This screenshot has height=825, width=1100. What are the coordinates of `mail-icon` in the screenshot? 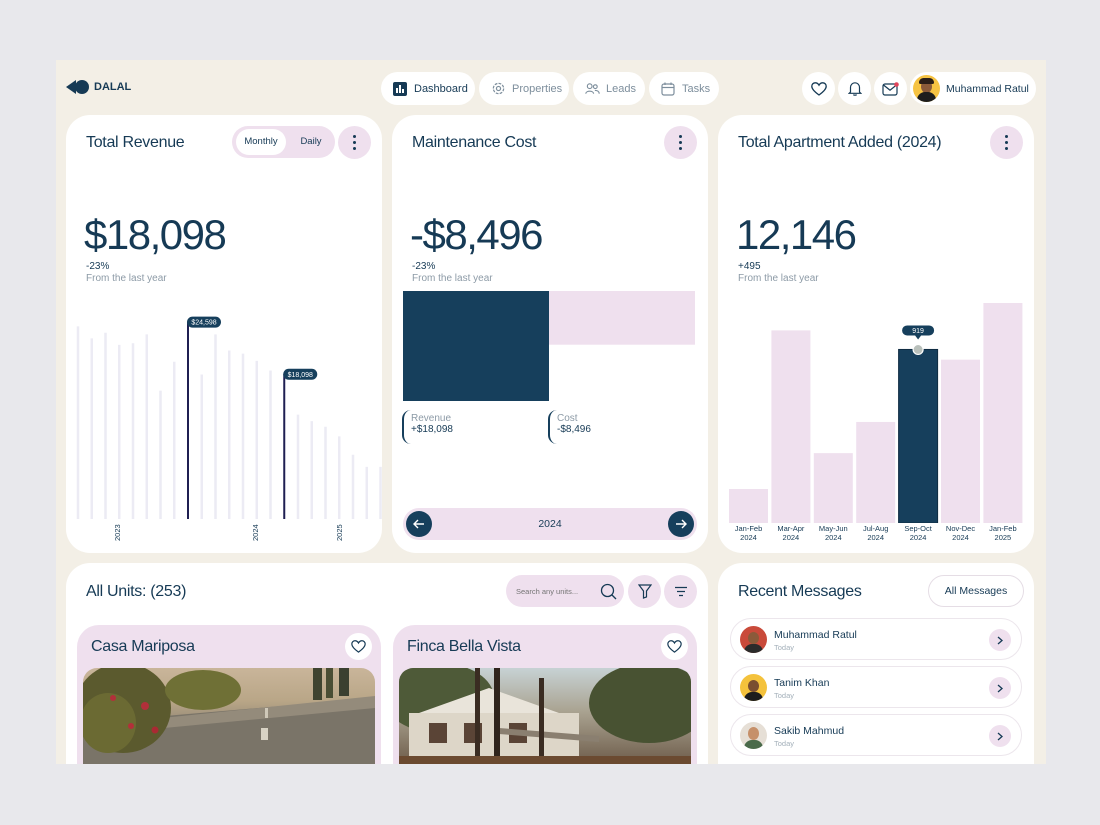 It's located at (890, 88).